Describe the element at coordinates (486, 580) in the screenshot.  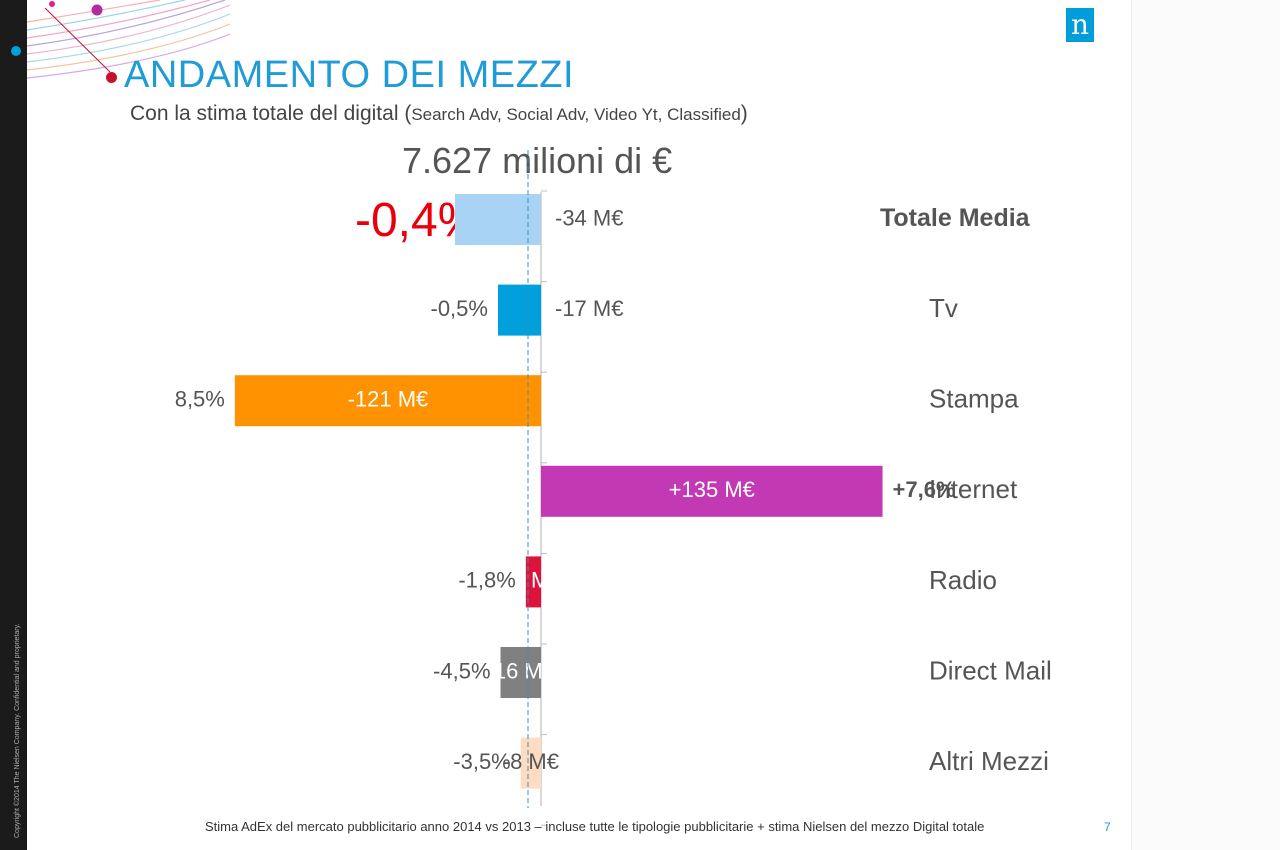
I see `bar-pct-label: -1,8%` at that location.